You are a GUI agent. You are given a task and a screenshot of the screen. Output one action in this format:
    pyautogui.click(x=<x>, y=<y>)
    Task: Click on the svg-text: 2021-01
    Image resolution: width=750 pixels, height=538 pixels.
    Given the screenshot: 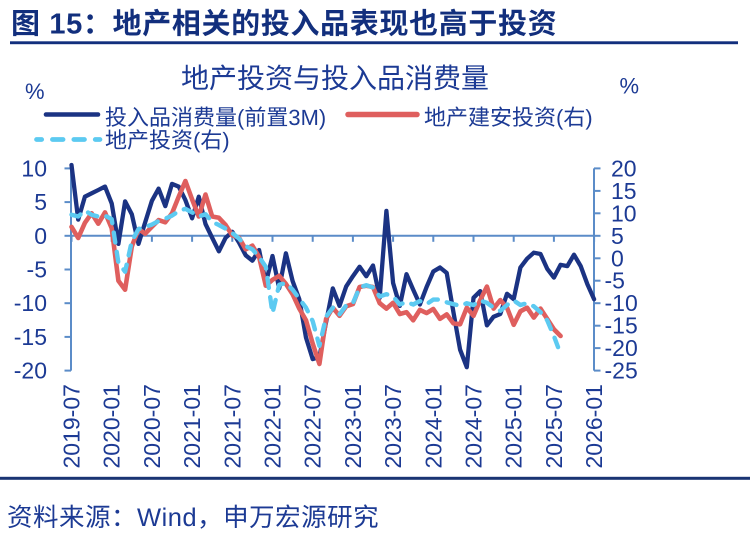 What is the action you would take?
    pyautogui.click(x=192, y=426)
    